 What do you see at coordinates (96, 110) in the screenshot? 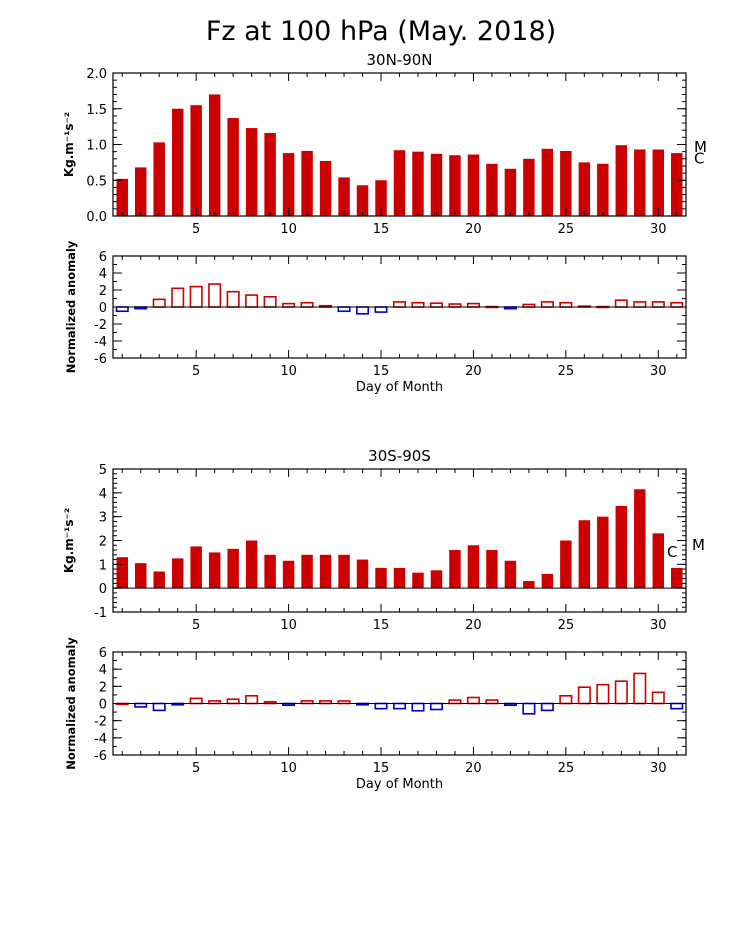
I see `y-tick-label: 1.5` at bounding box center [96, 110].